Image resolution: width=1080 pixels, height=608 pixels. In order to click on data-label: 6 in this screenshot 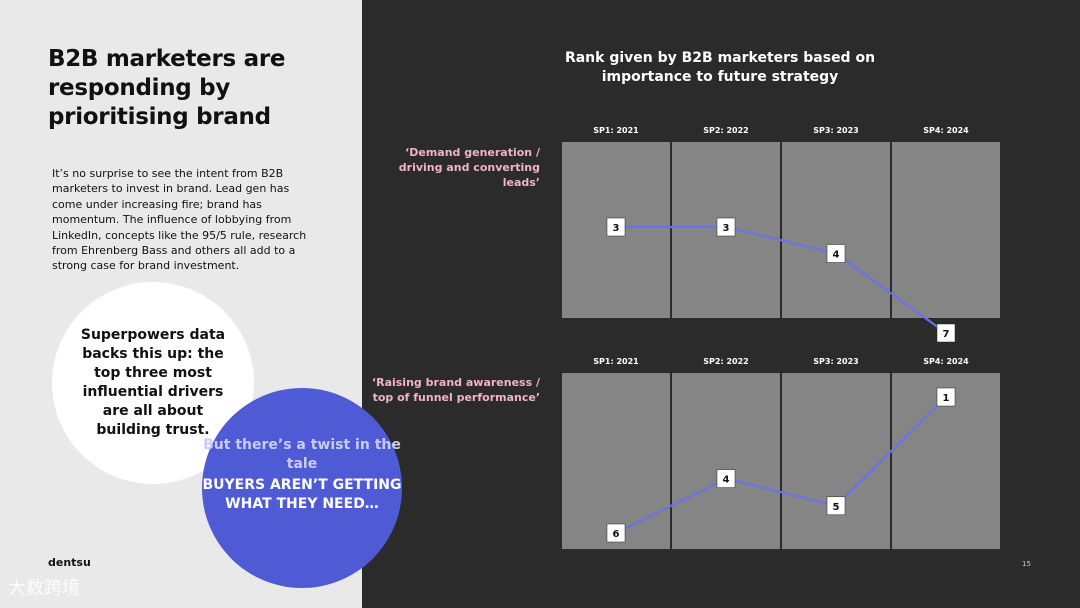, I will do `click(616, 534)`.